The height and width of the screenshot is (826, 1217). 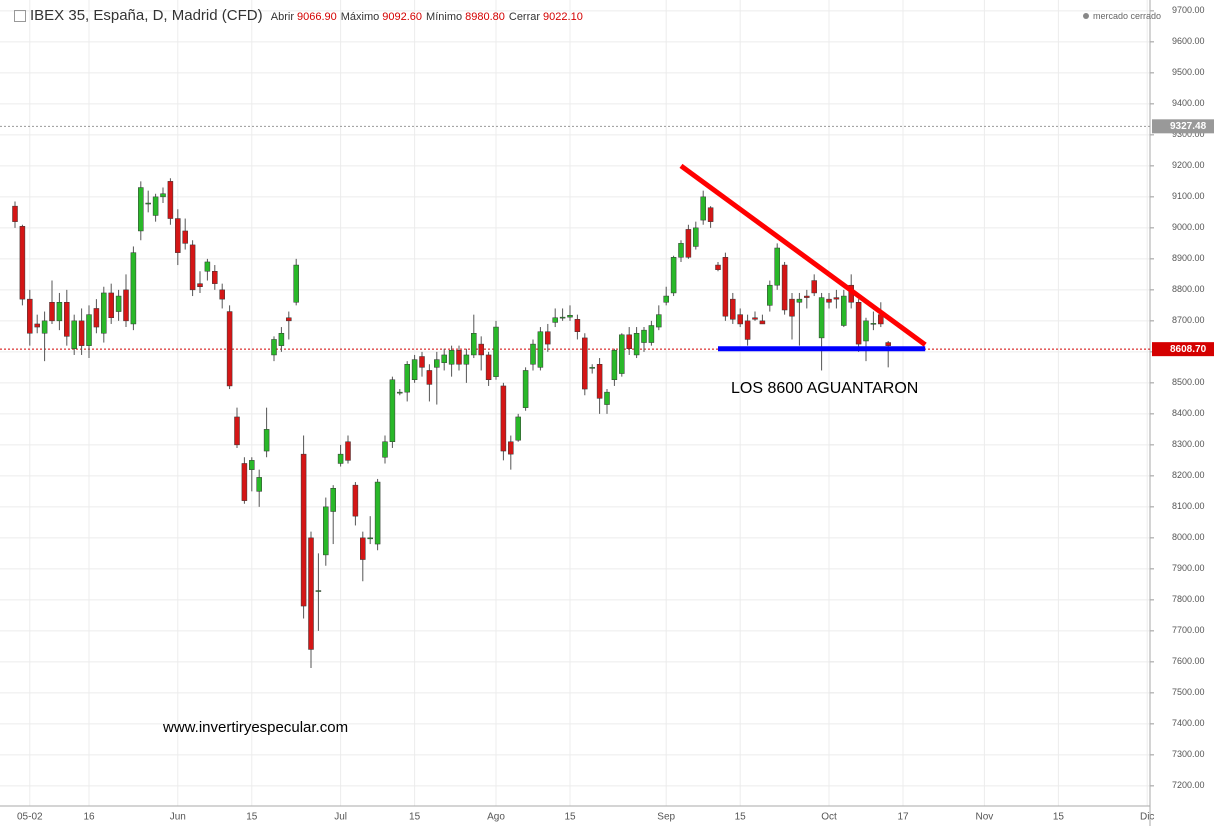 I want to click on y-tick-label: 7600.00, so click(x=1188, y=661).